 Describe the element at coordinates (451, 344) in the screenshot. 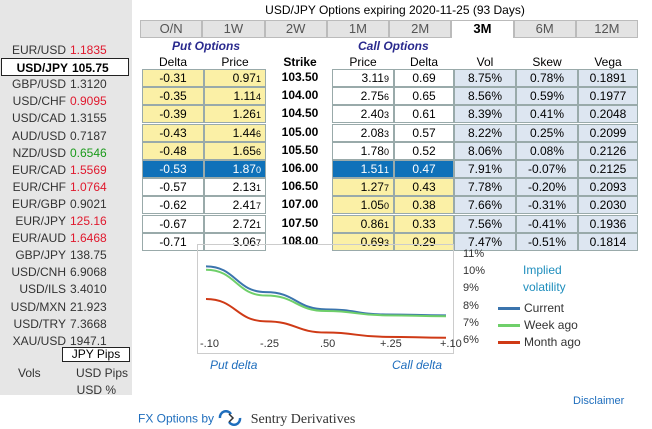

I see `x-tick-label: +.10` at that location.